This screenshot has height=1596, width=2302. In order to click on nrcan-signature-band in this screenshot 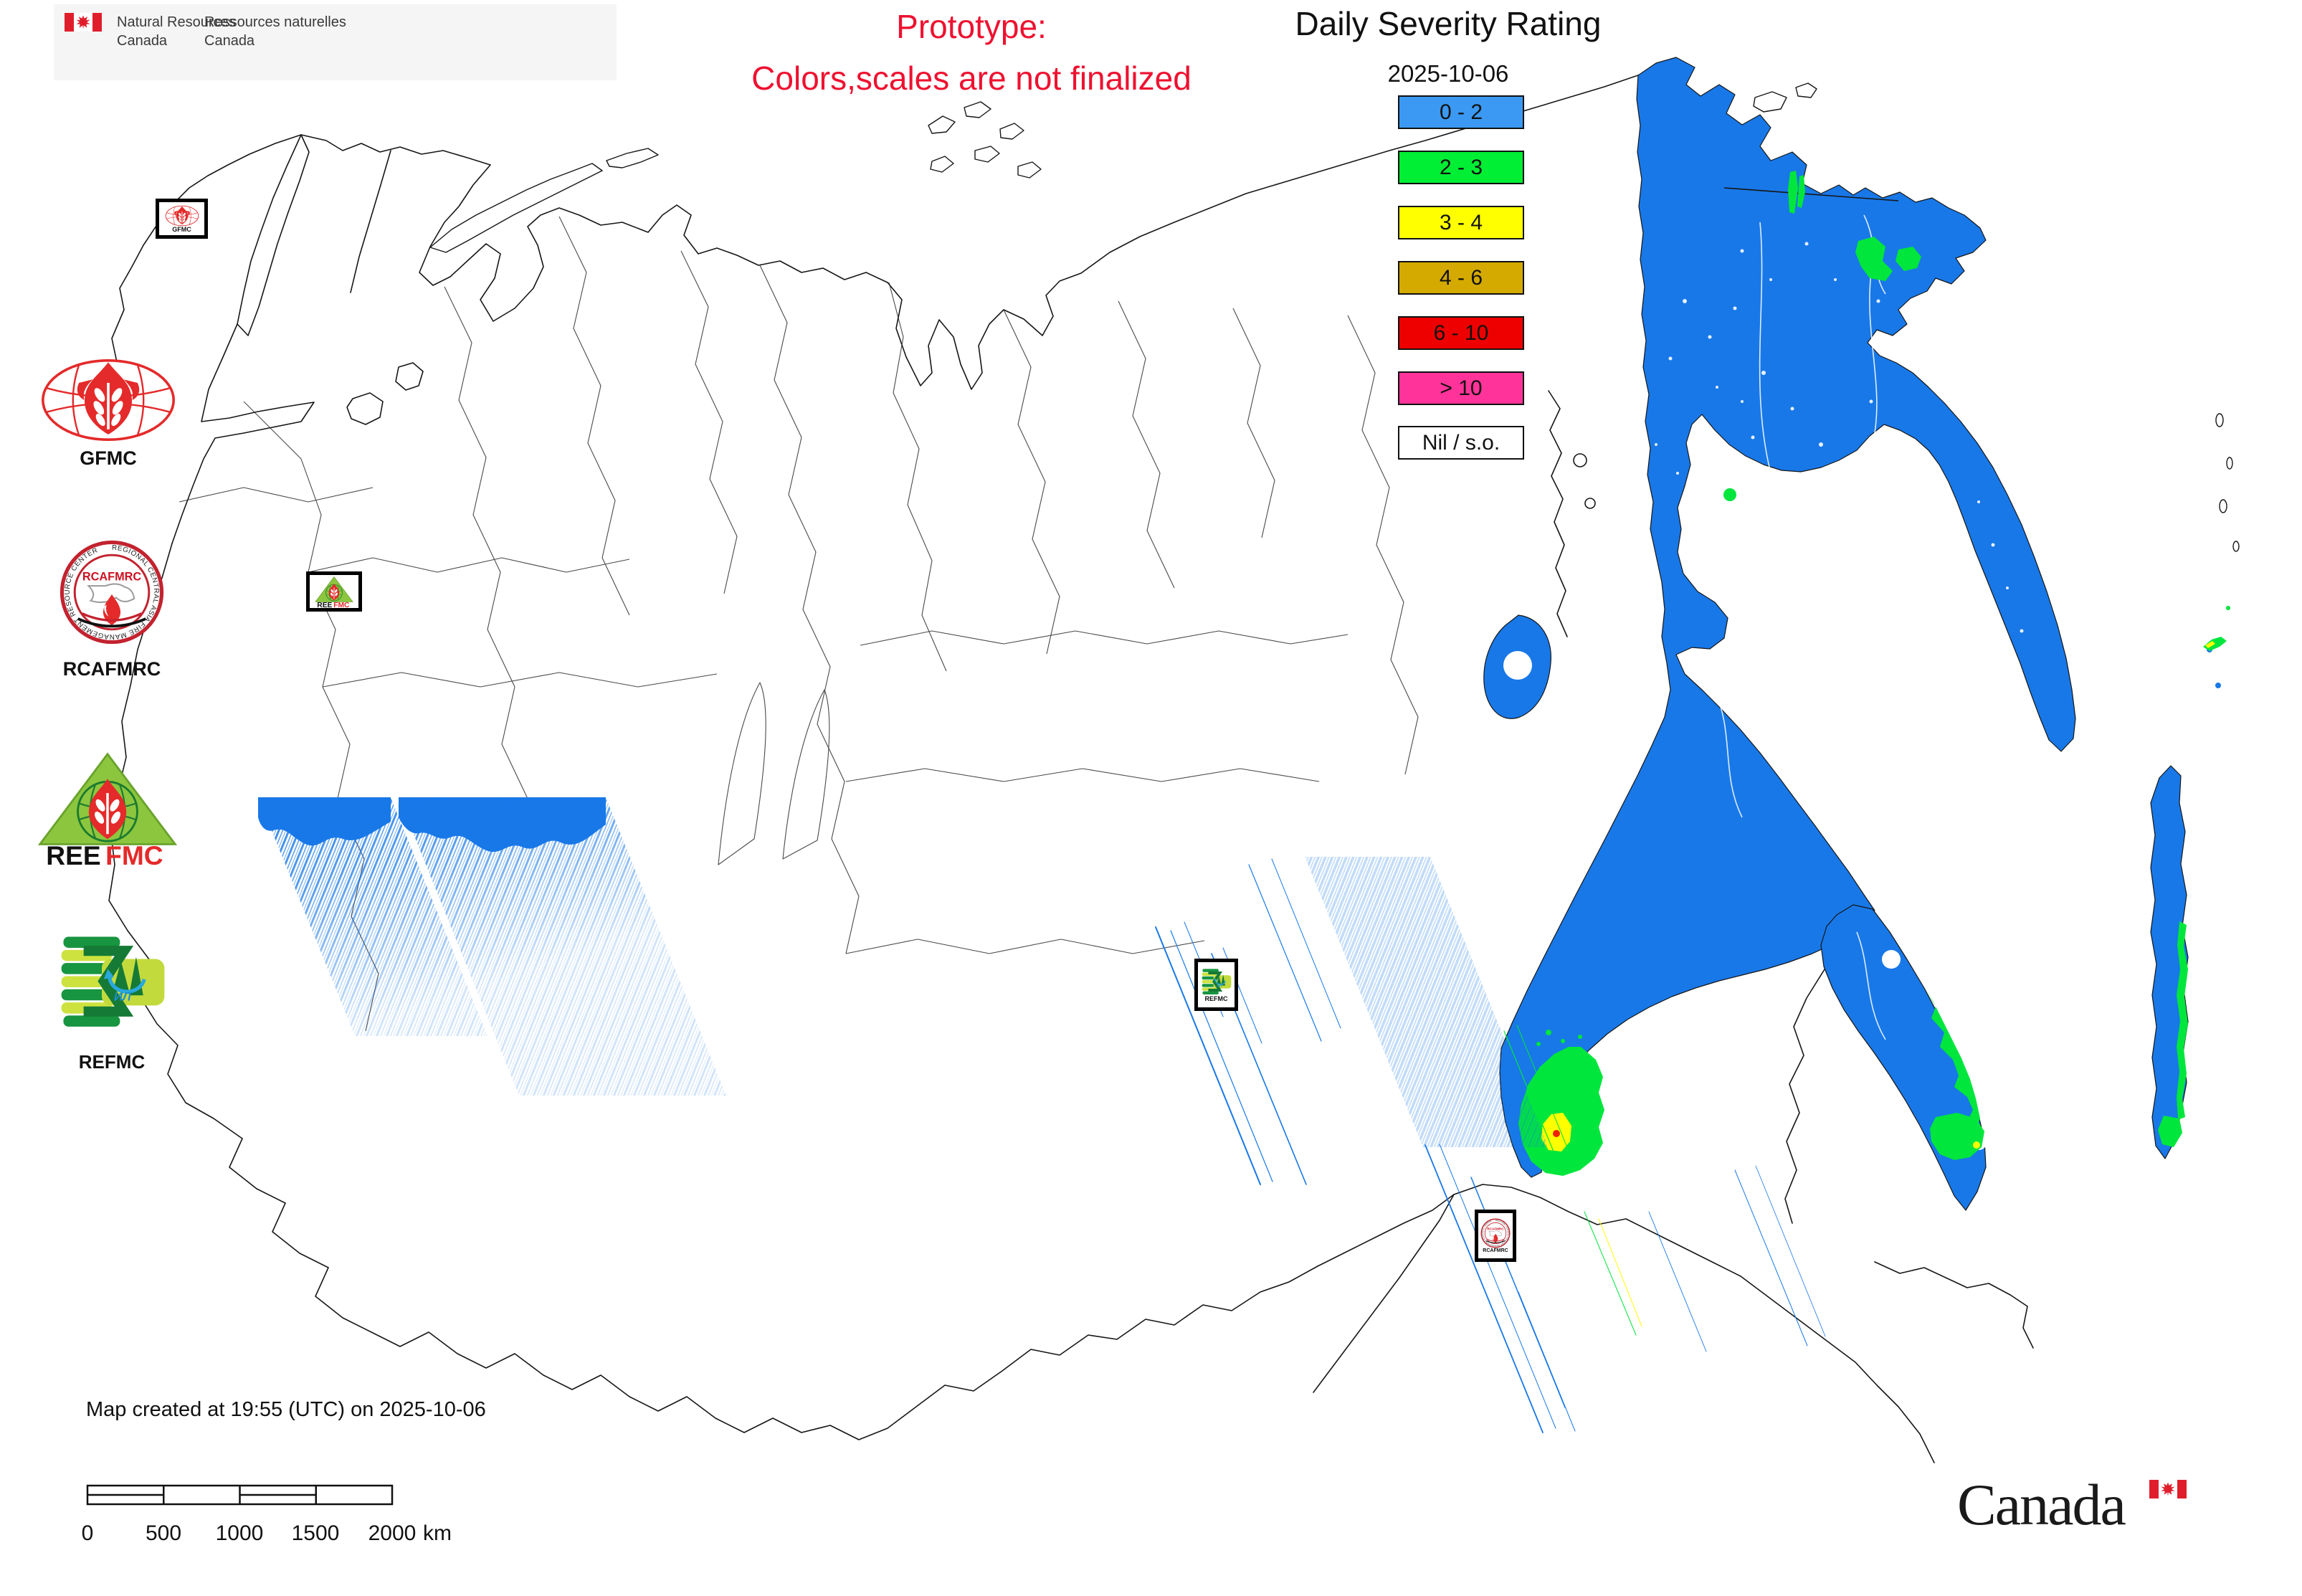, I will do `click(335, 42)`.